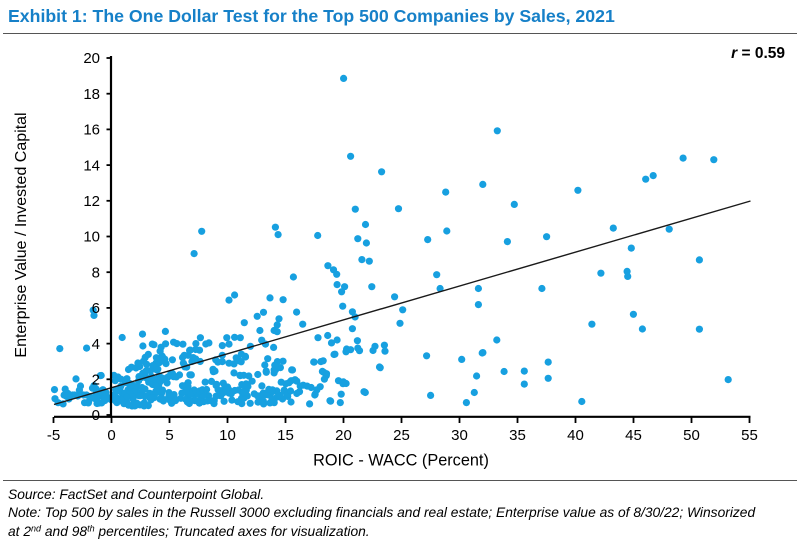  Describe the element at coordinates (691, 435) in the screenshot. I see `svg-text: 50` at that location.